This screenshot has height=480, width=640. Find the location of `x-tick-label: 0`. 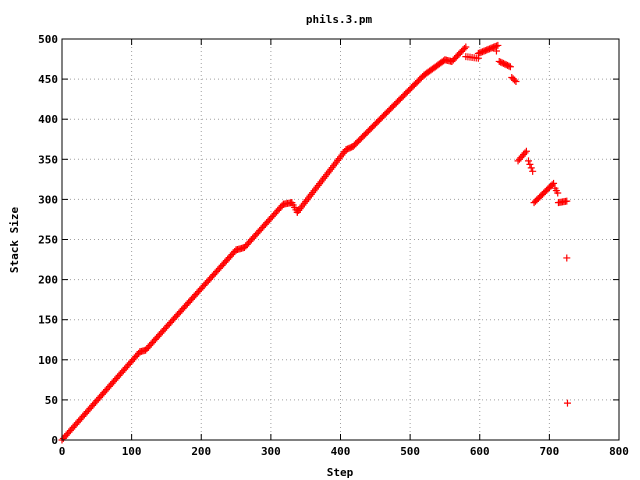

x-tick-label: 0 is located at coordinates (62, 451).